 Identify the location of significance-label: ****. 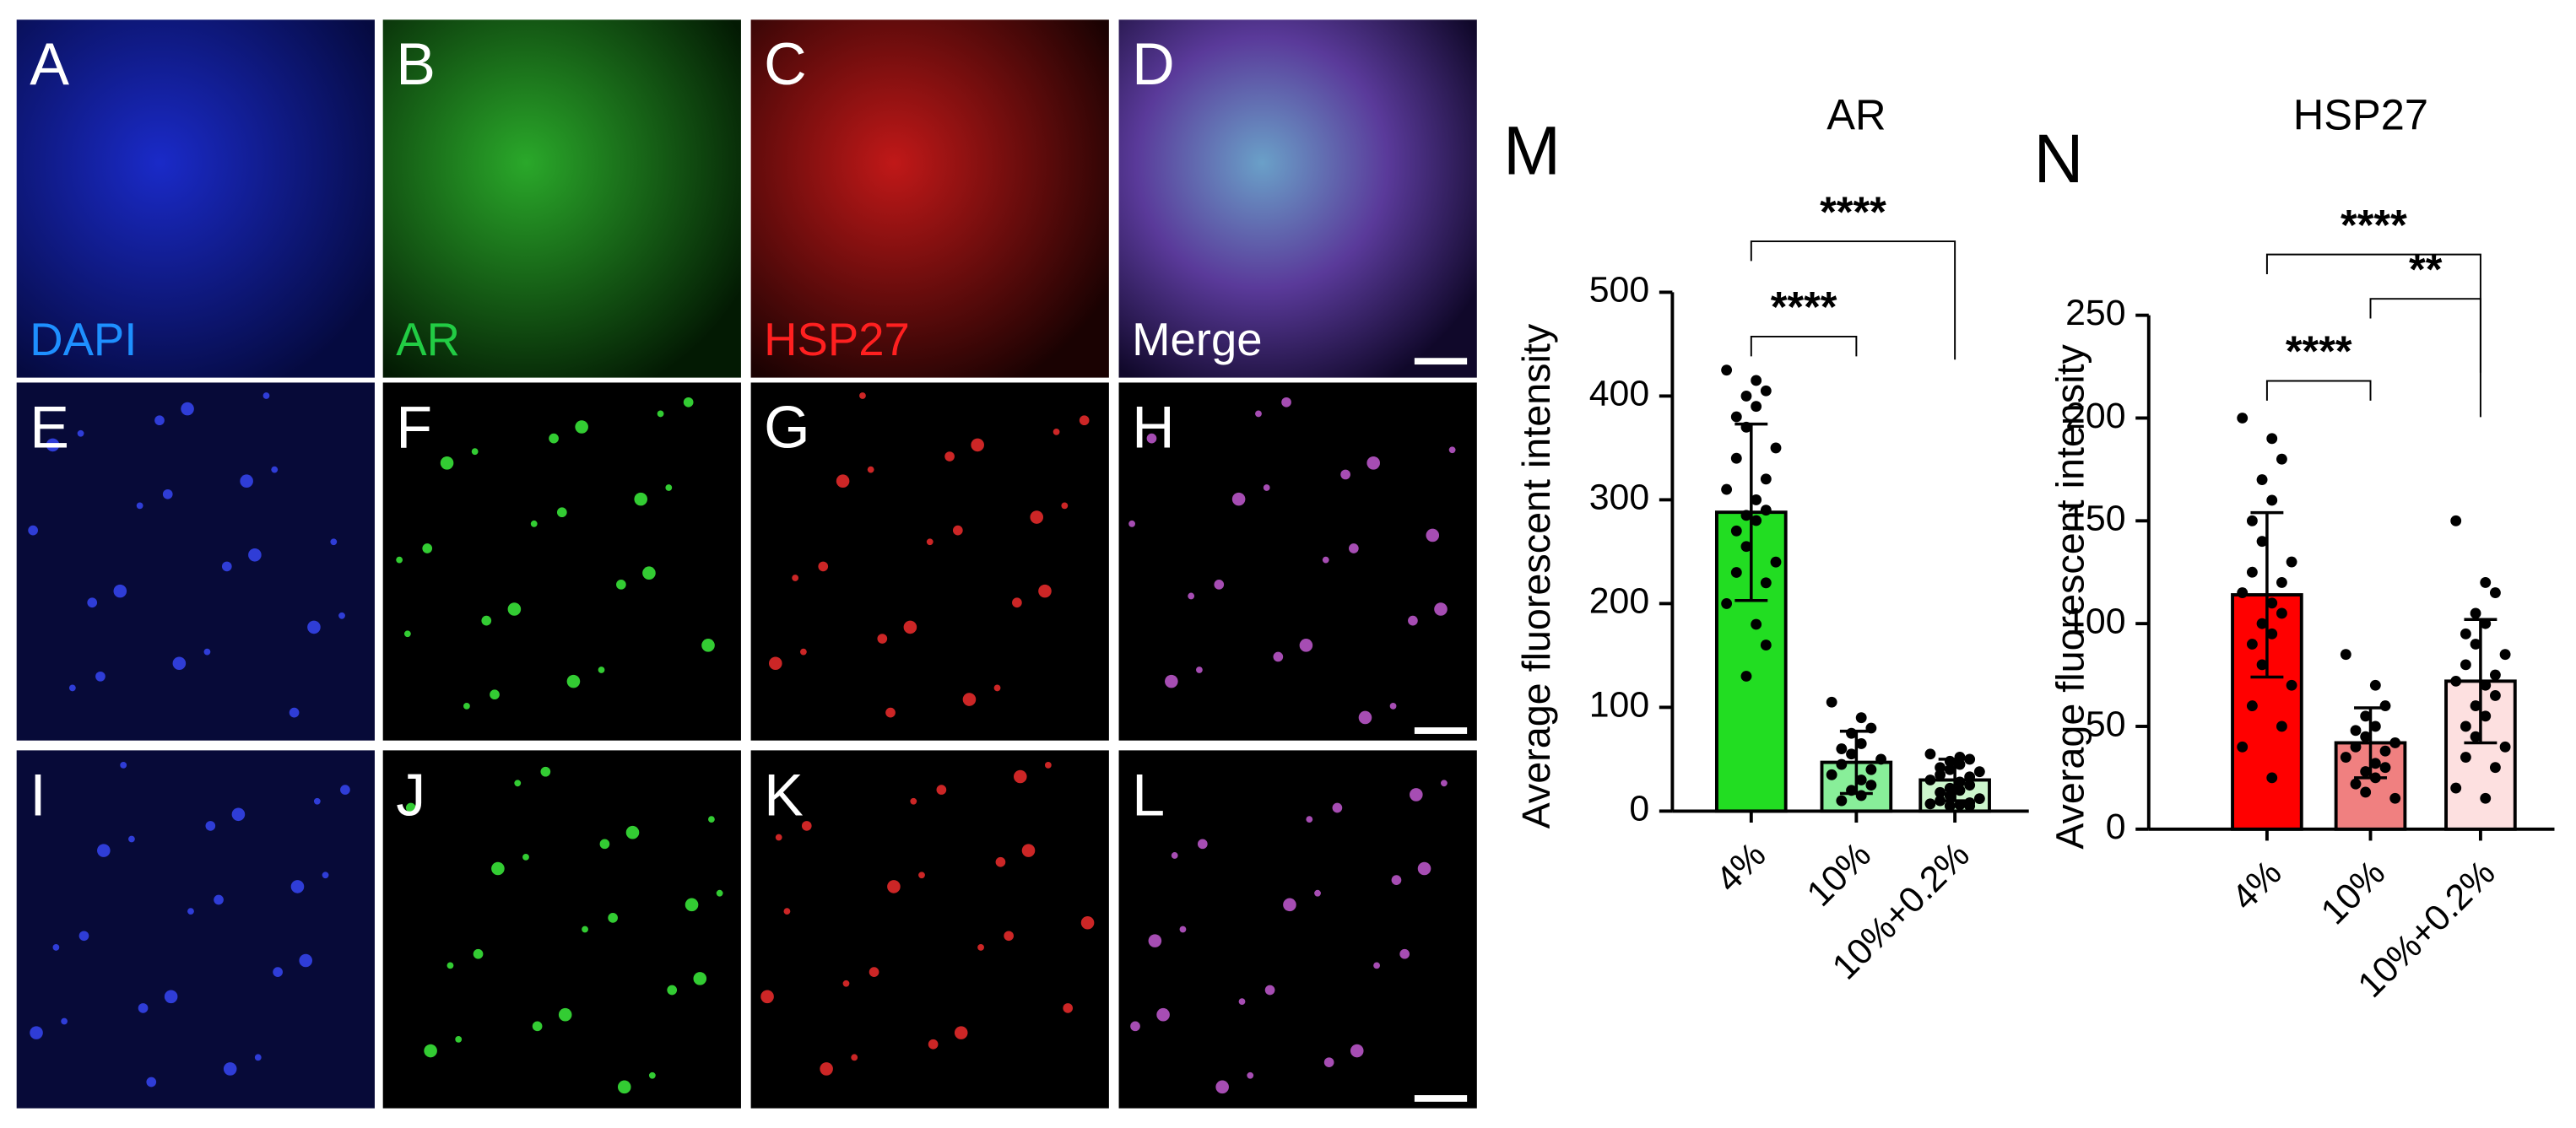
(2319, 351).